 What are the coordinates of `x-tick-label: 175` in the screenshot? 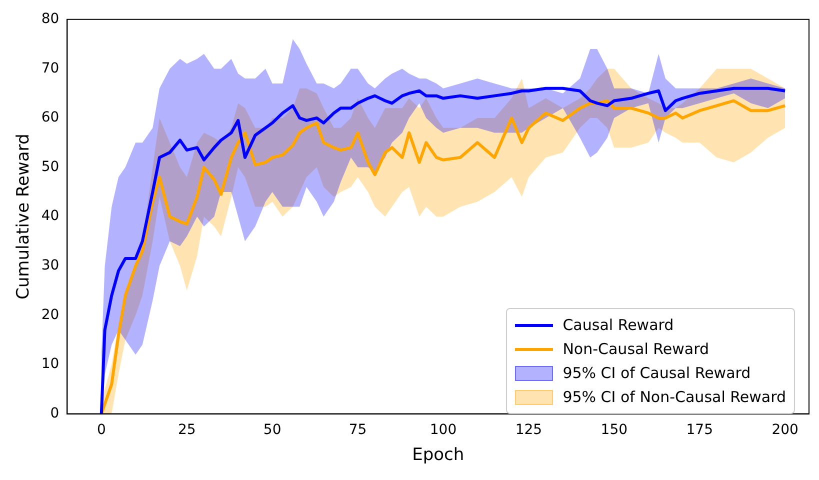 It's located at (699, 430).